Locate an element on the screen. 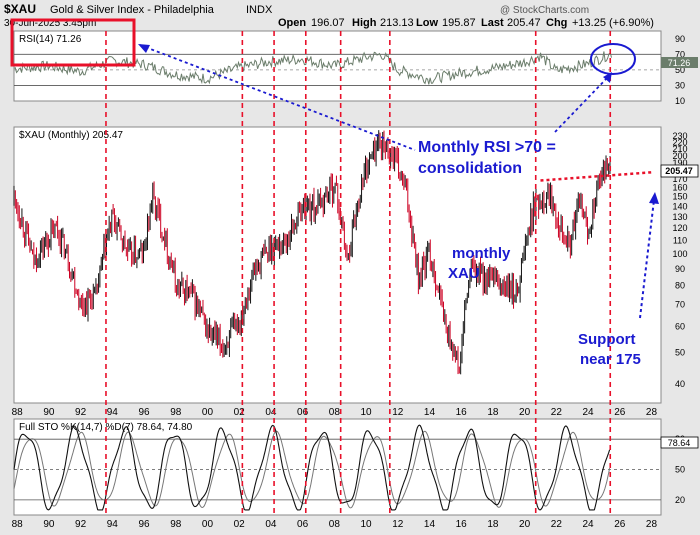 The image size is (700, 535). rsi-gridlines is located at coordinates (337, 69).